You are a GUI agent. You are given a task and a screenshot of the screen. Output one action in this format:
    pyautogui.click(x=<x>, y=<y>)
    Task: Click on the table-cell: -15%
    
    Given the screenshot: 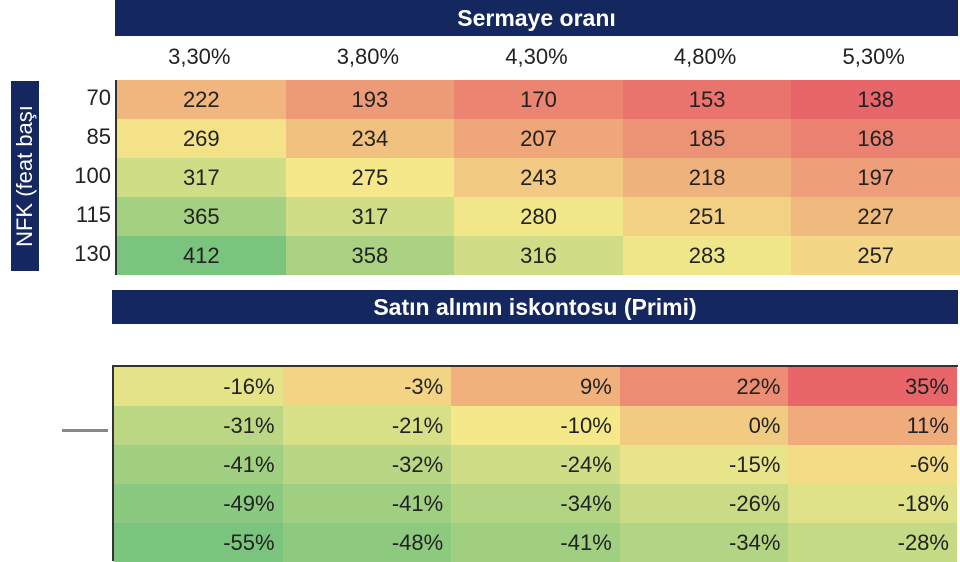 What is the action you would take?
    pyautogui.click(x=704, y=464)
    